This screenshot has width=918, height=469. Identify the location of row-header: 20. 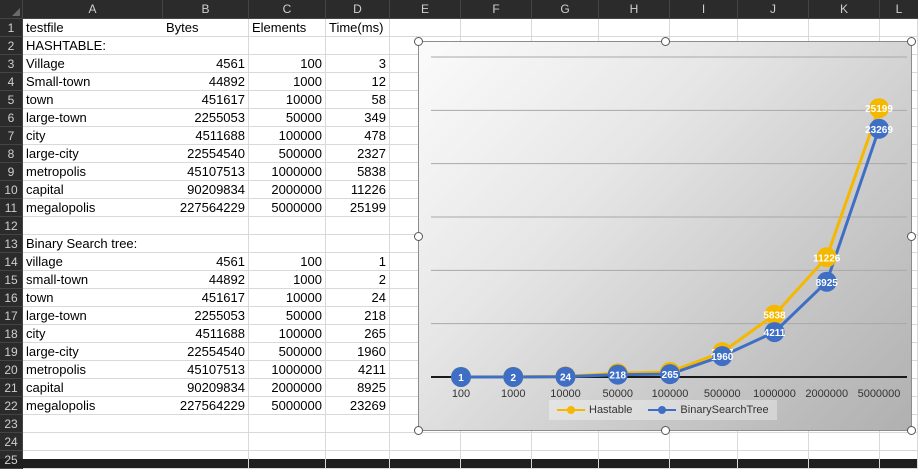
(11, 370).